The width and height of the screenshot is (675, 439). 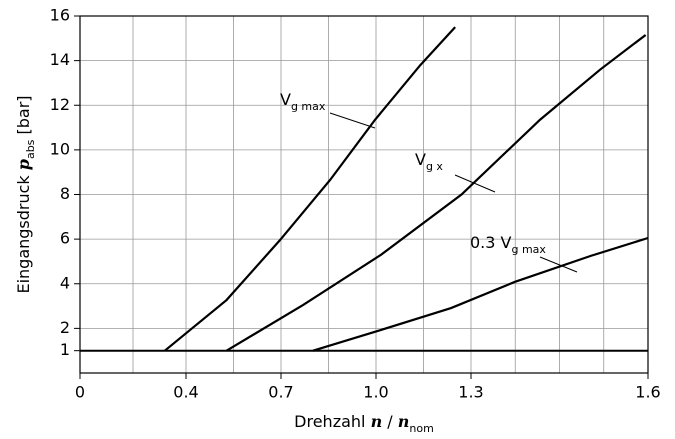 I want to click on y-tick-label: 4, so click(x=65, y=282).